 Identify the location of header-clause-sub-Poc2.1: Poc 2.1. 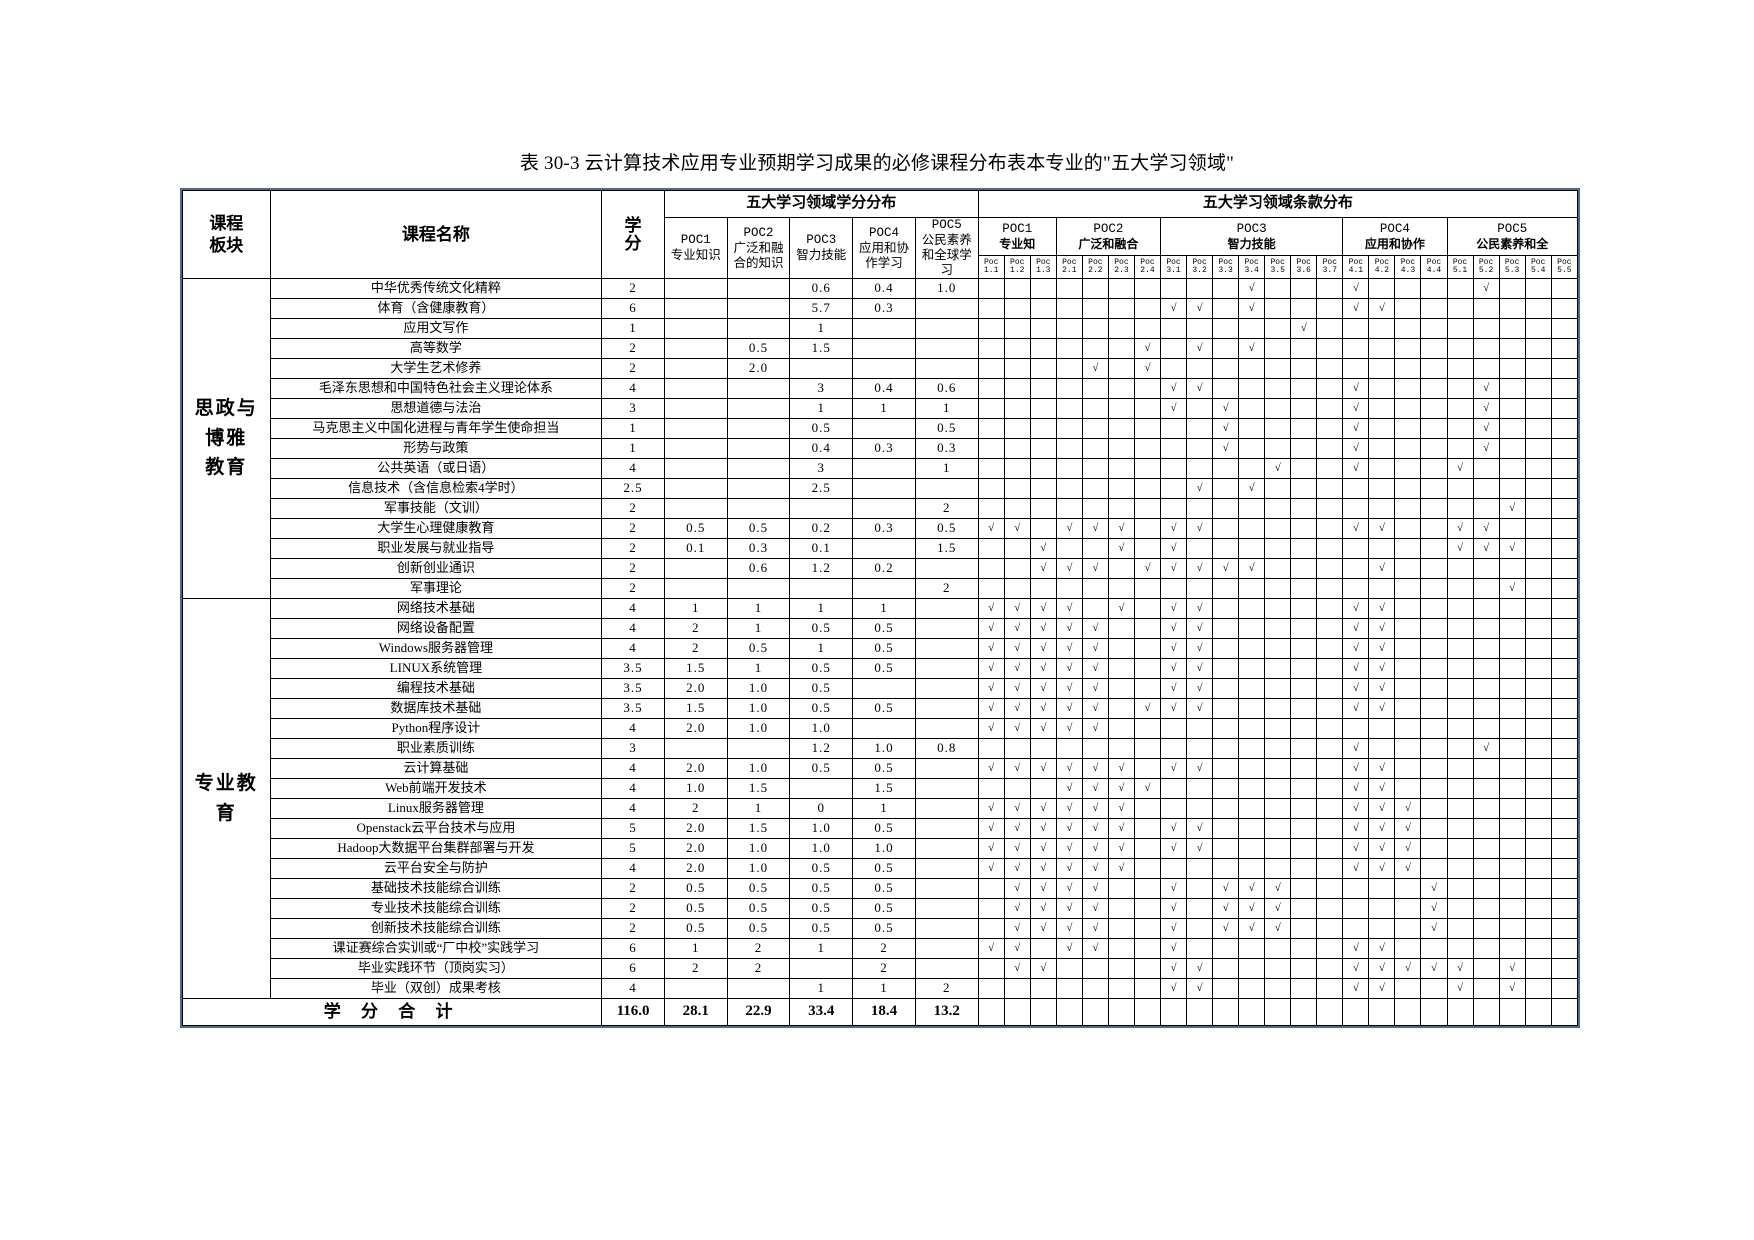
(1069, 267).